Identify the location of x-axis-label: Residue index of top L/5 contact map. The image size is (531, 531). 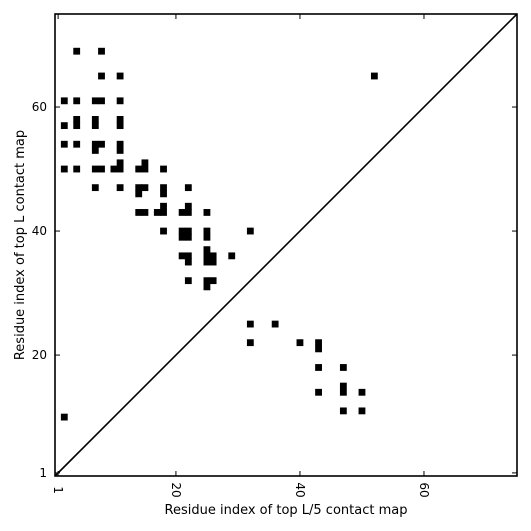
(286, 510).